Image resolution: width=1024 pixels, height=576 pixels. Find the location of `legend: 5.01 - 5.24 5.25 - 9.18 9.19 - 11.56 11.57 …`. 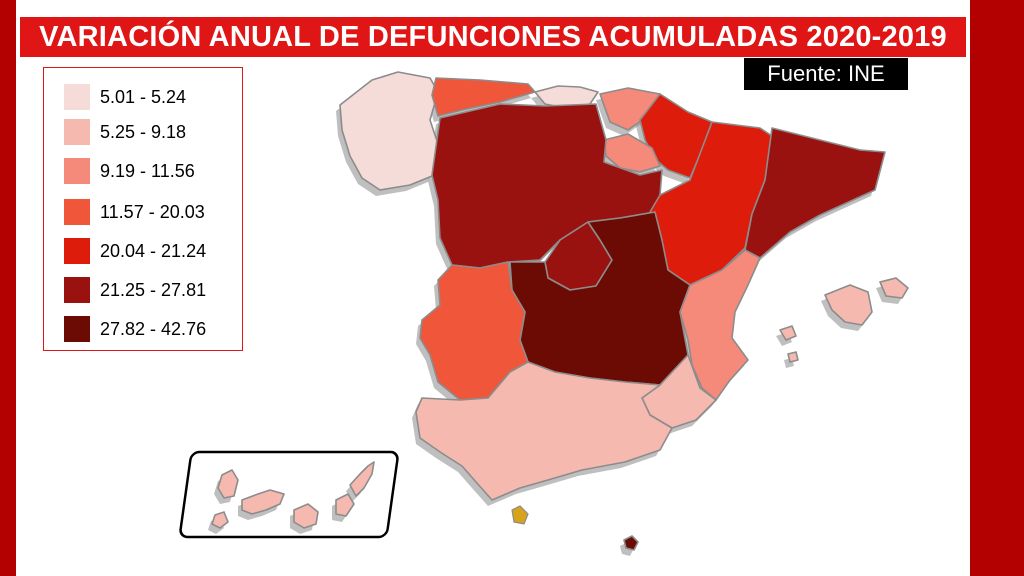

legend: 5.01 - 5.24 5.25 - 9.18 9.19 - 11.56 11.57 … is located at coordinates (143, 209).